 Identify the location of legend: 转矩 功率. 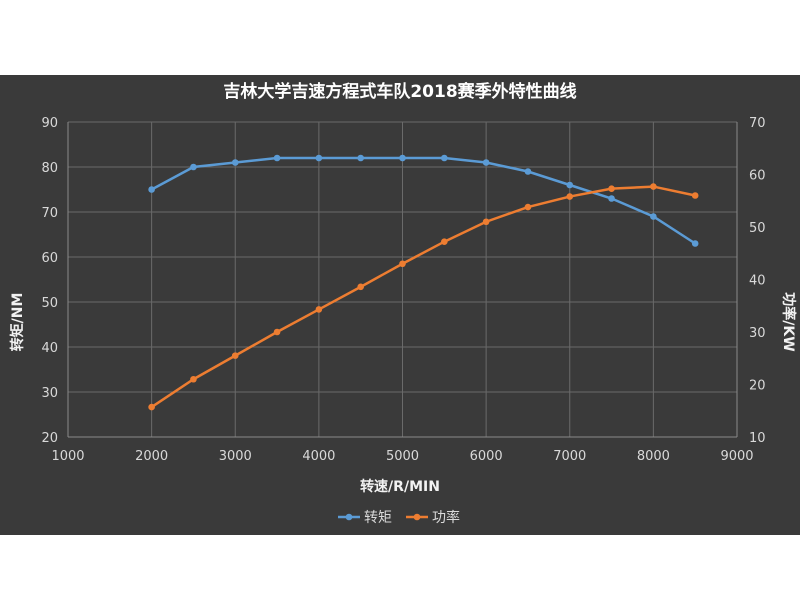
(399, 517).